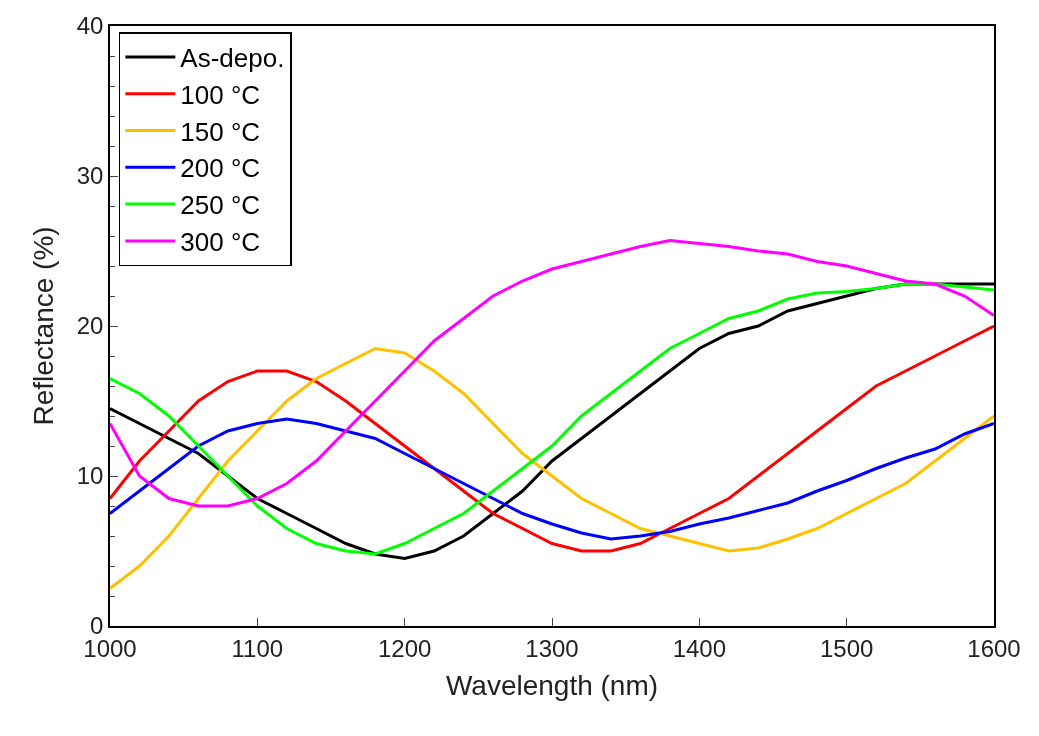 The image size is (1039, 736). Describe the element at coordinates (699, 648) in the screenshot. I see `x-tick-label: 1400` at that location.